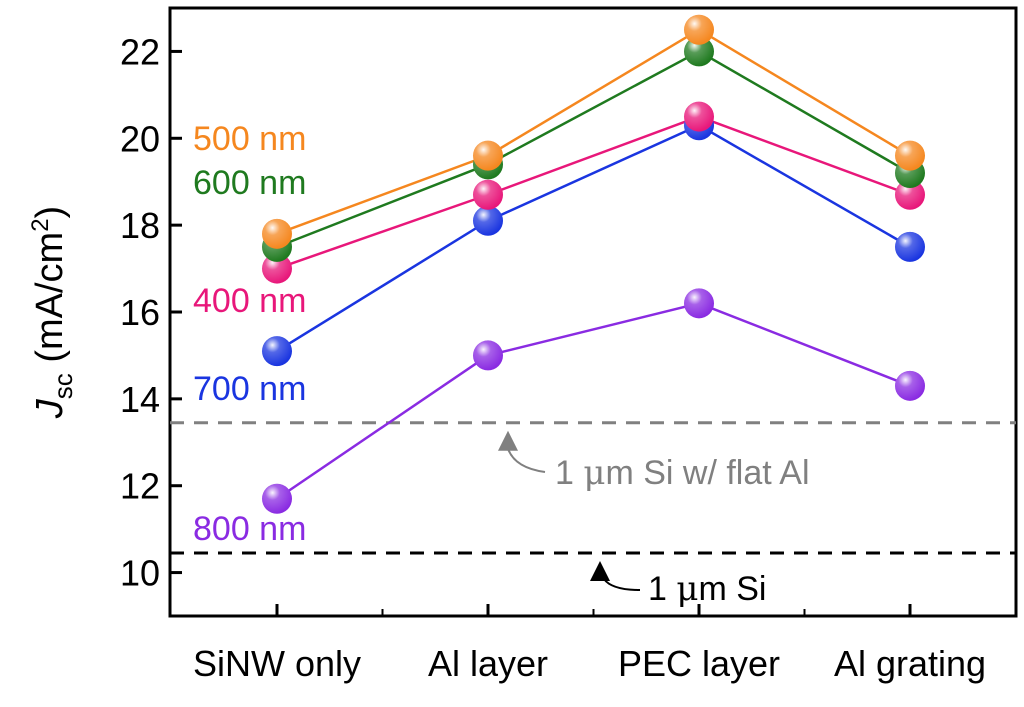 Image resolution: width=1024 pixels, height=707 pixels. Describe the element at coordinates (910, 663) in the screenshot. I see `x-tick-label-3: Al grating` at that location.